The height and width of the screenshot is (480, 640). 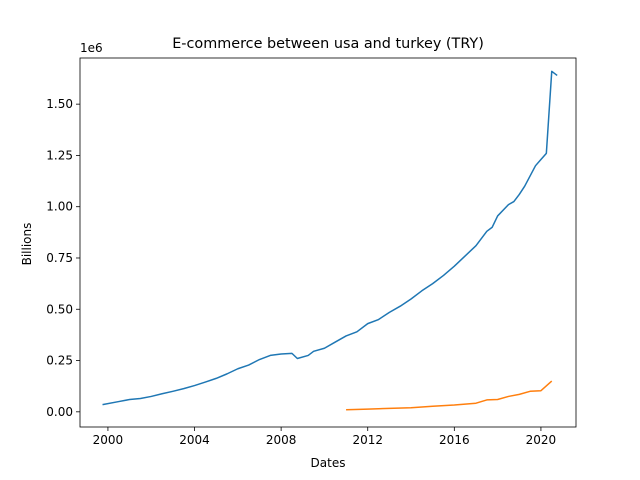 What do you see at coordinates (108, 440) in the screenshot?
I see `x-tick-label: 2000` at bounding box center [108, 440].